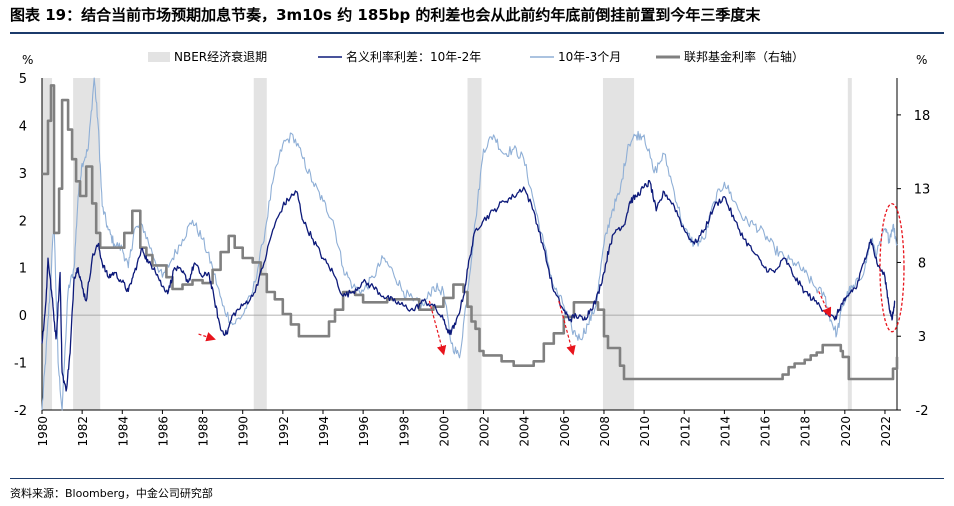 The width and height of the screenshot is (954, 506). What do you see at coordinates (525, 431) in the screenshot?
I see `x-tick-label: 2004` at bounding box center [525, 431].